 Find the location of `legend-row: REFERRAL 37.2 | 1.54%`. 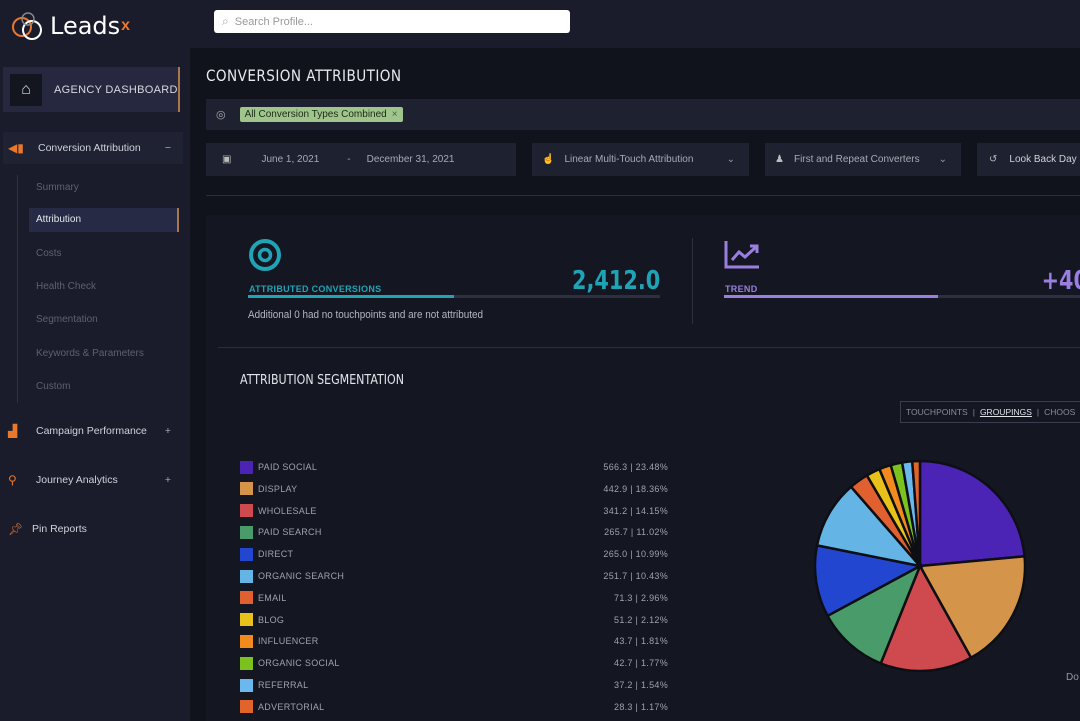

legend-row: REFERRAL 37.2 | 1.54% is located at coordinates (455, 685).